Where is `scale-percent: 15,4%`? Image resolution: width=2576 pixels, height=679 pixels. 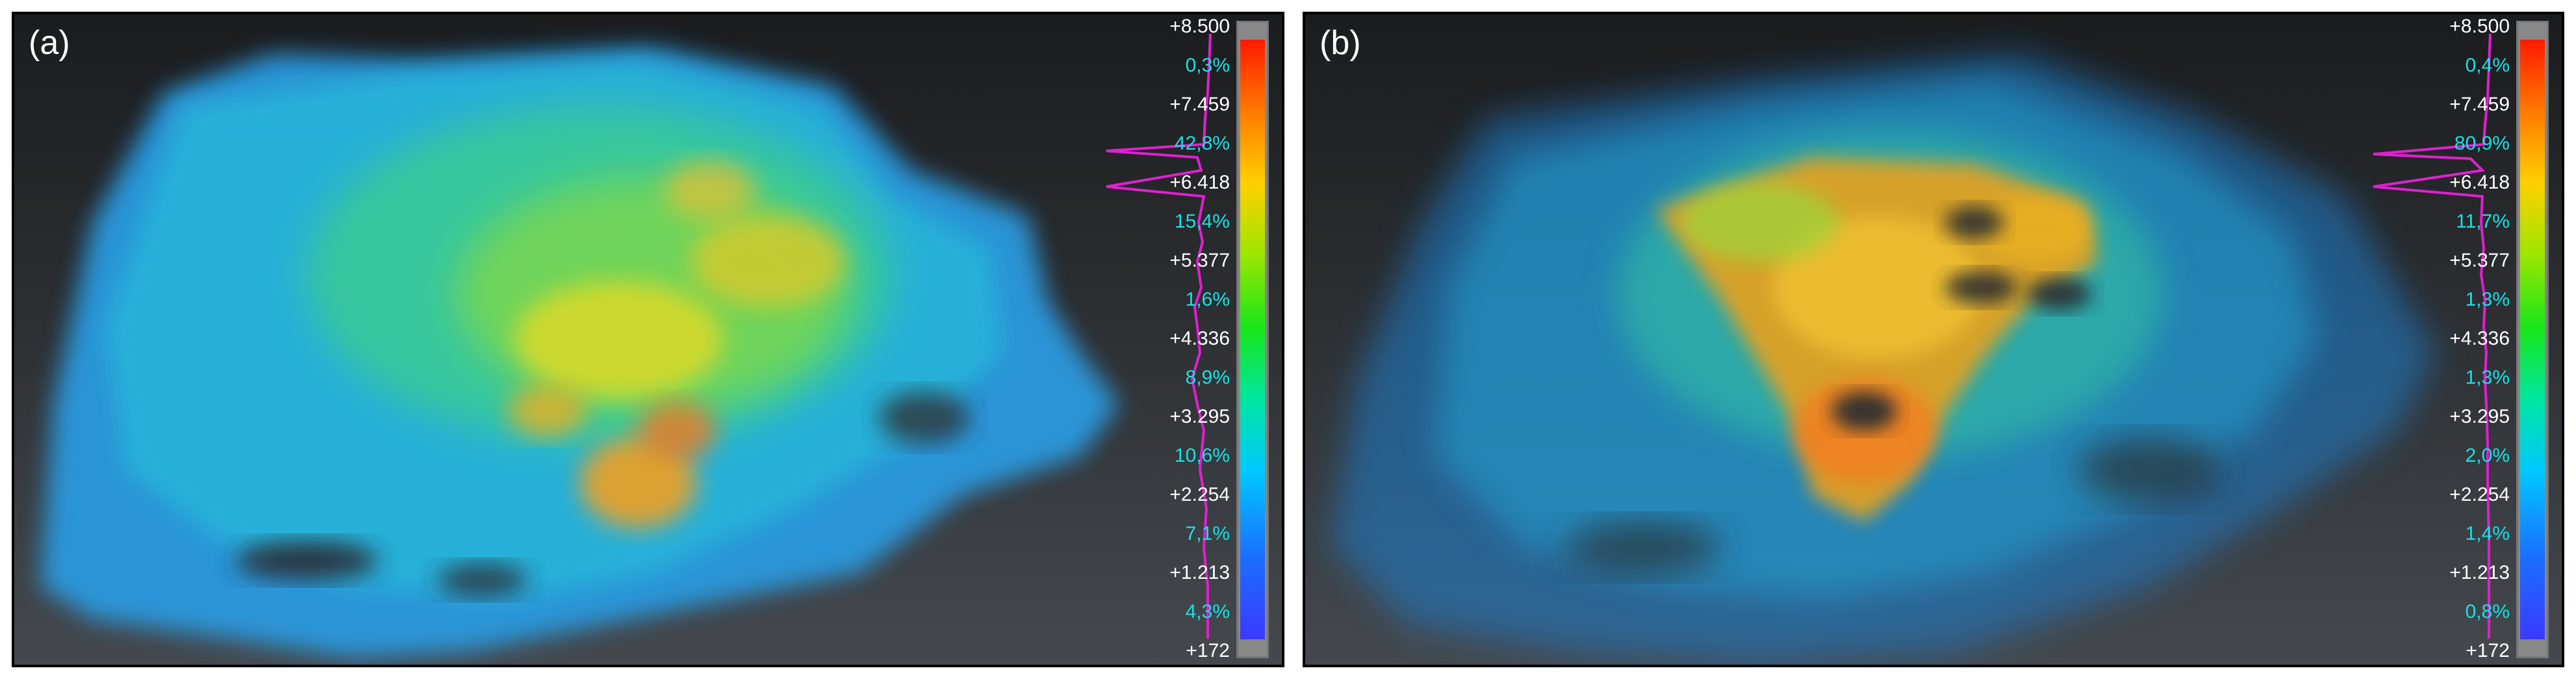
scale-percent: 15,4% is located at coordinates (1202, 222).